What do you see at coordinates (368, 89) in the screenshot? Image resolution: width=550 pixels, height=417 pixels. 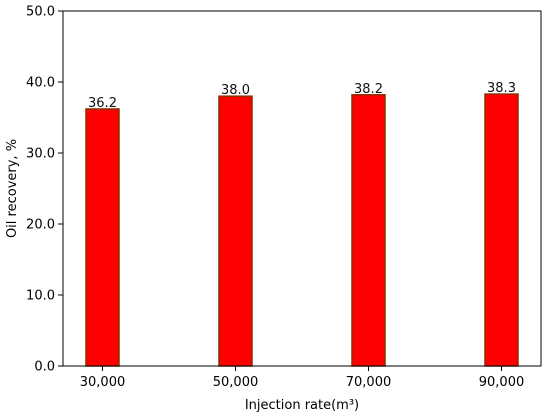 I see `bar-value-label: 38.2` at bounding box center [368, 89].